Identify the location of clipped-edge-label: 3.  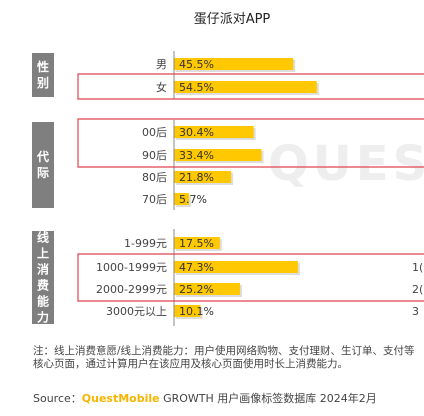
(415, 311).